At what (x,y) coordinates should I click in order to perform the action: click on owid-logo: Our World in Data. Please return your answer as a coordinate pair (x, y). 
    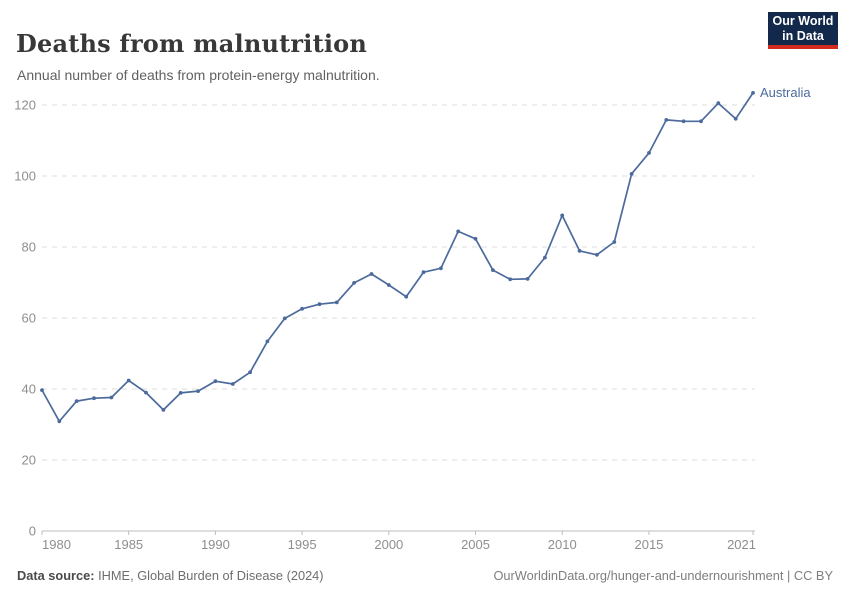
    Looking at the image, I should click on (803, 30).